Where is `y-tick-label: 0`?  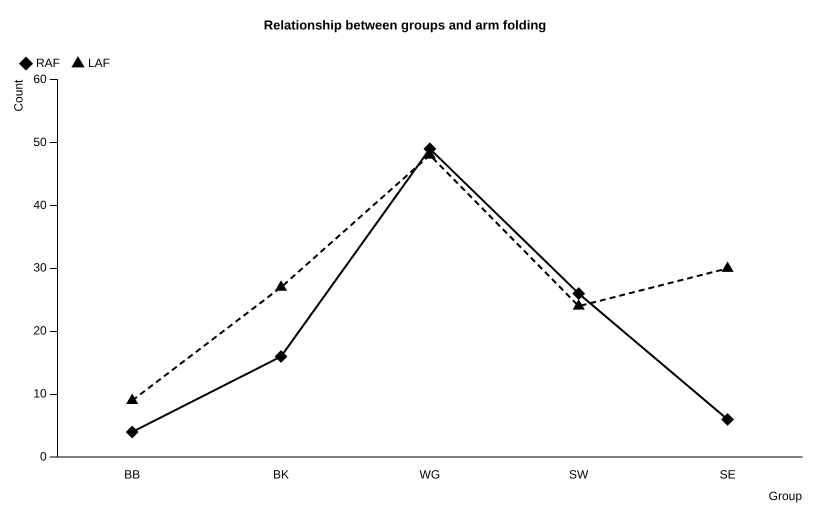
y-tick-label: 0 is located at coordinates (44, 457).